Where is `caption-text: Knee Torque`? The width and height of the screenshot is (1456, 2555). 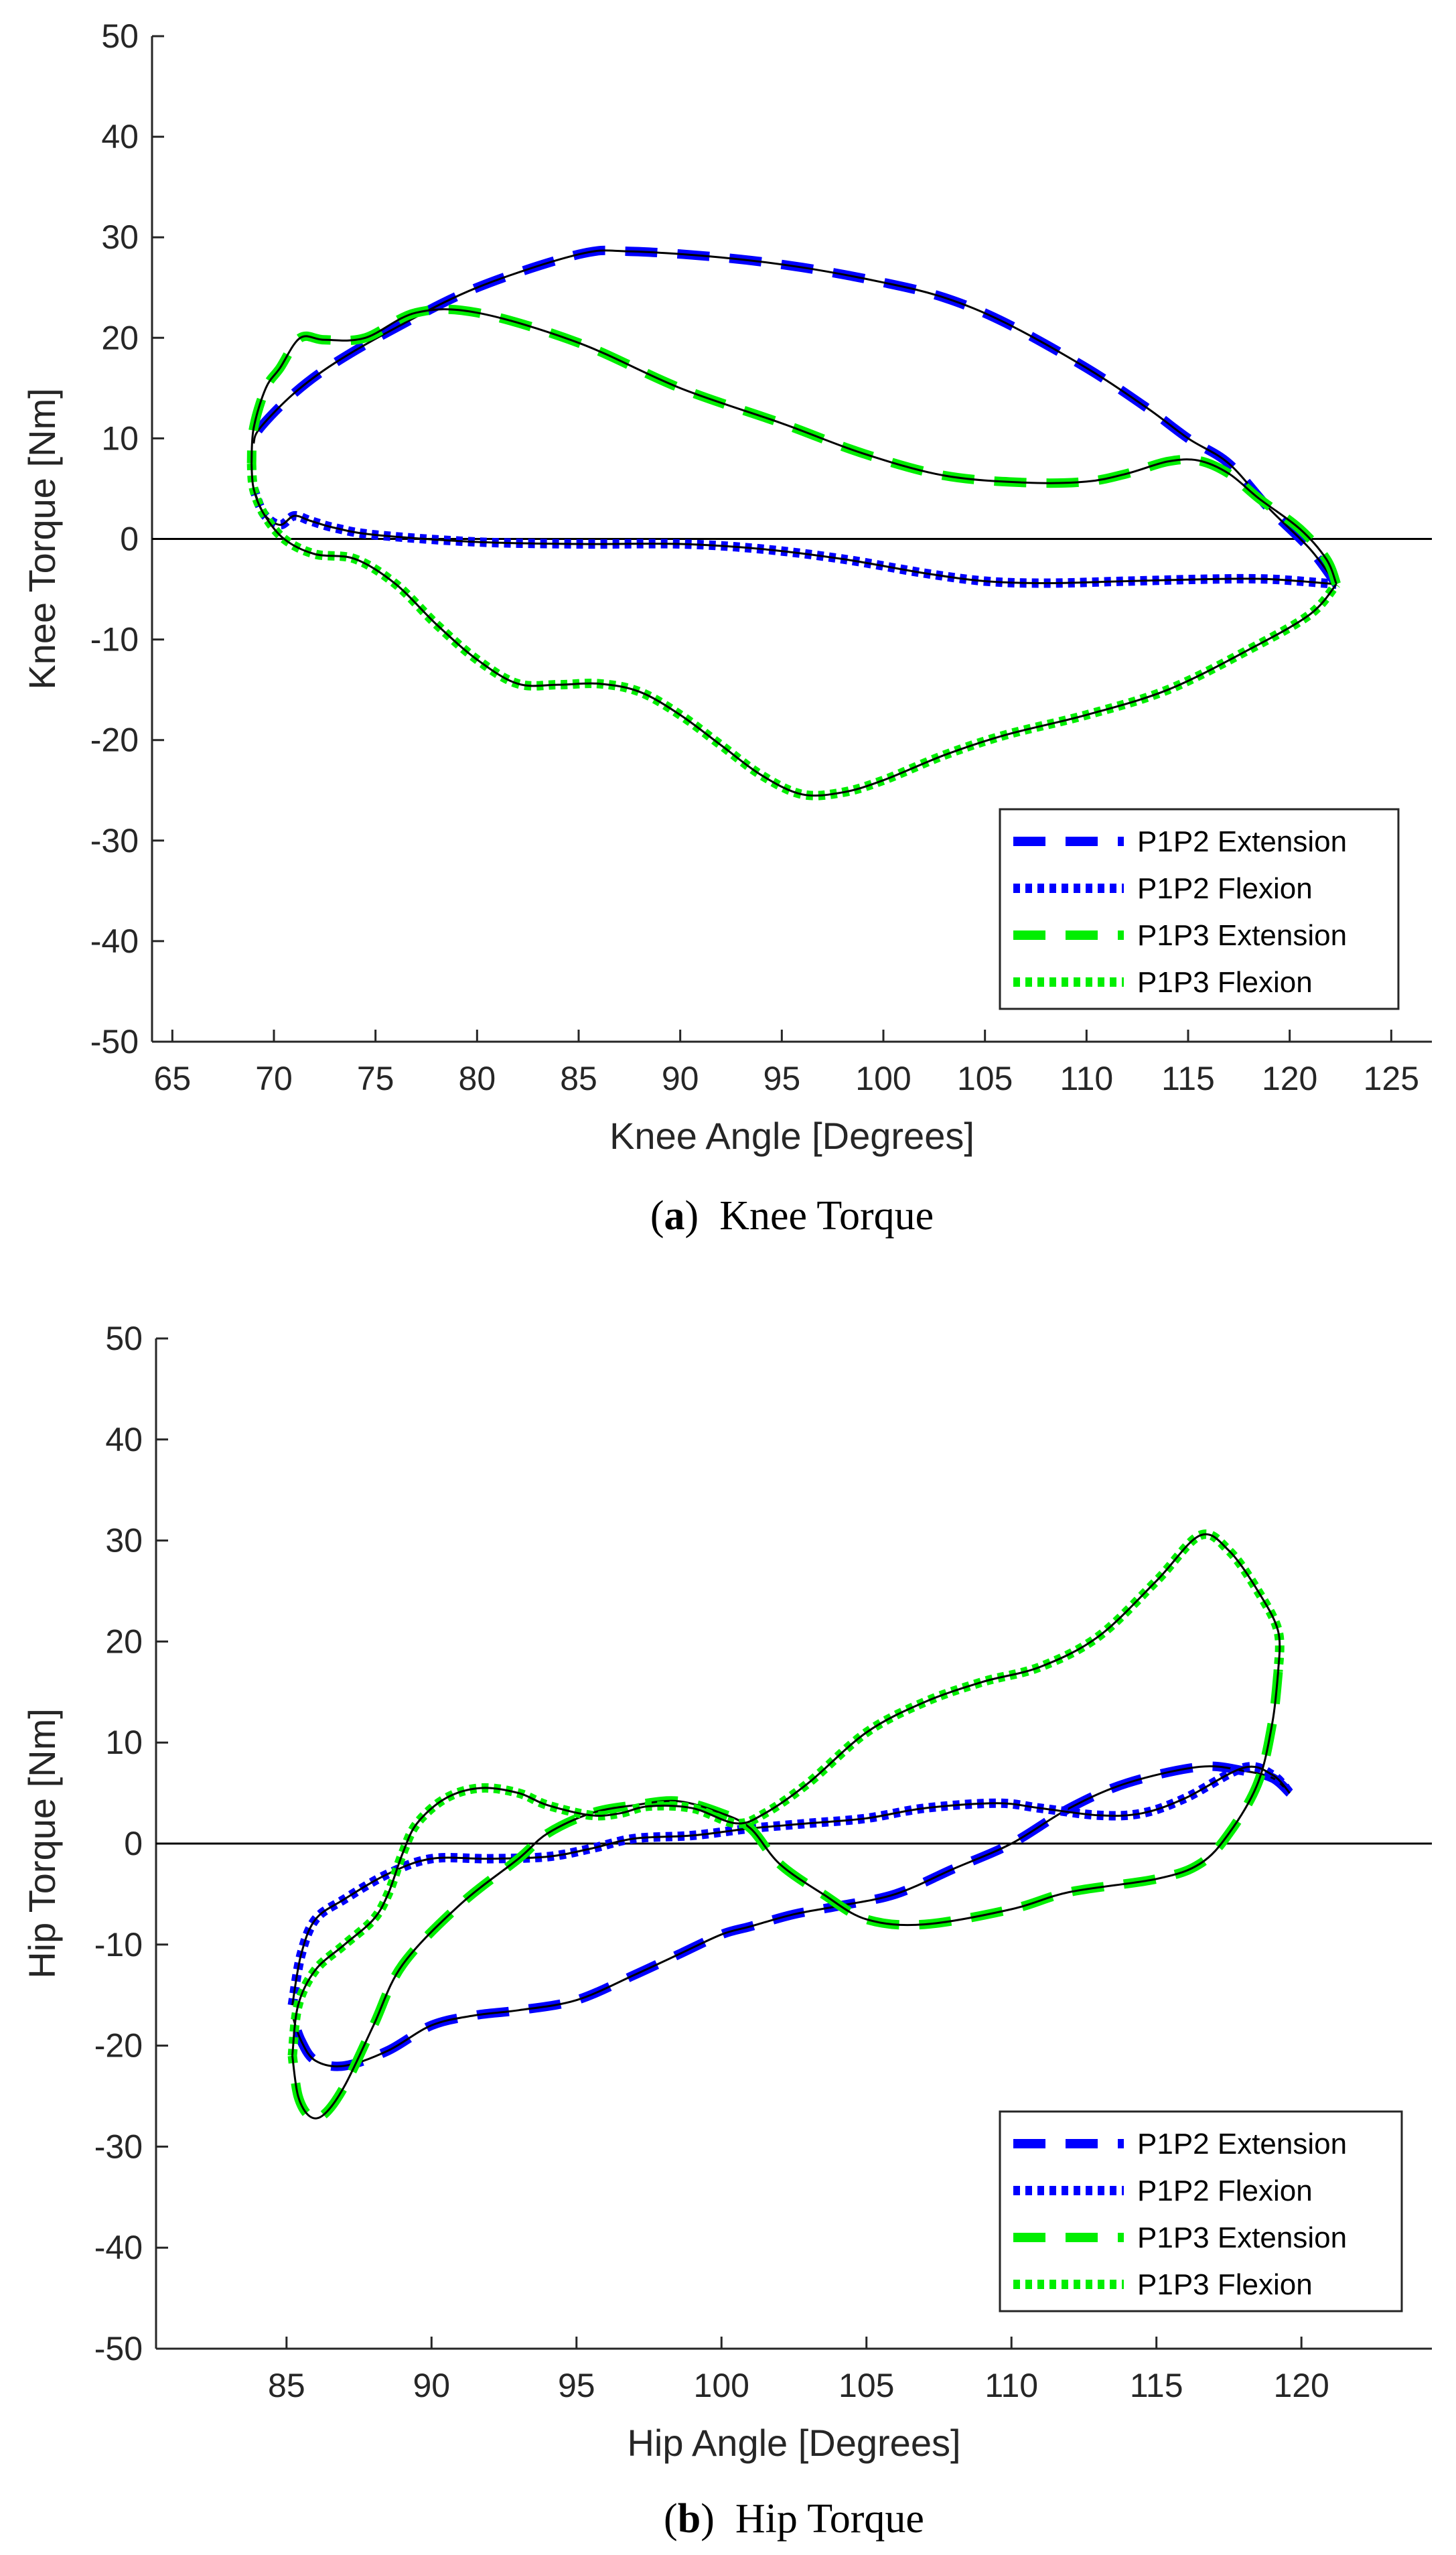
caption-text: Knee Torque is located at coordinates (826, 1216).